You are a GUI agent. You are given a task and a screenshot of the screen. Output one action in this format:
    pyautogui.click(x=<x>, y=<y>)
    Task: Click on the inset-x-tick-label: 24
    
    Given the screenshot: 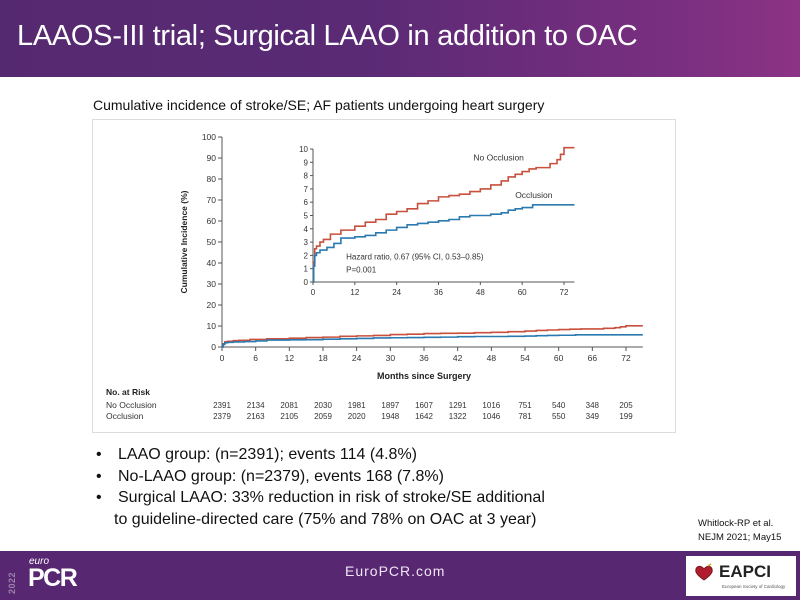 What is the action you would take?
    pyautogui.click(x=396, y=292)
    